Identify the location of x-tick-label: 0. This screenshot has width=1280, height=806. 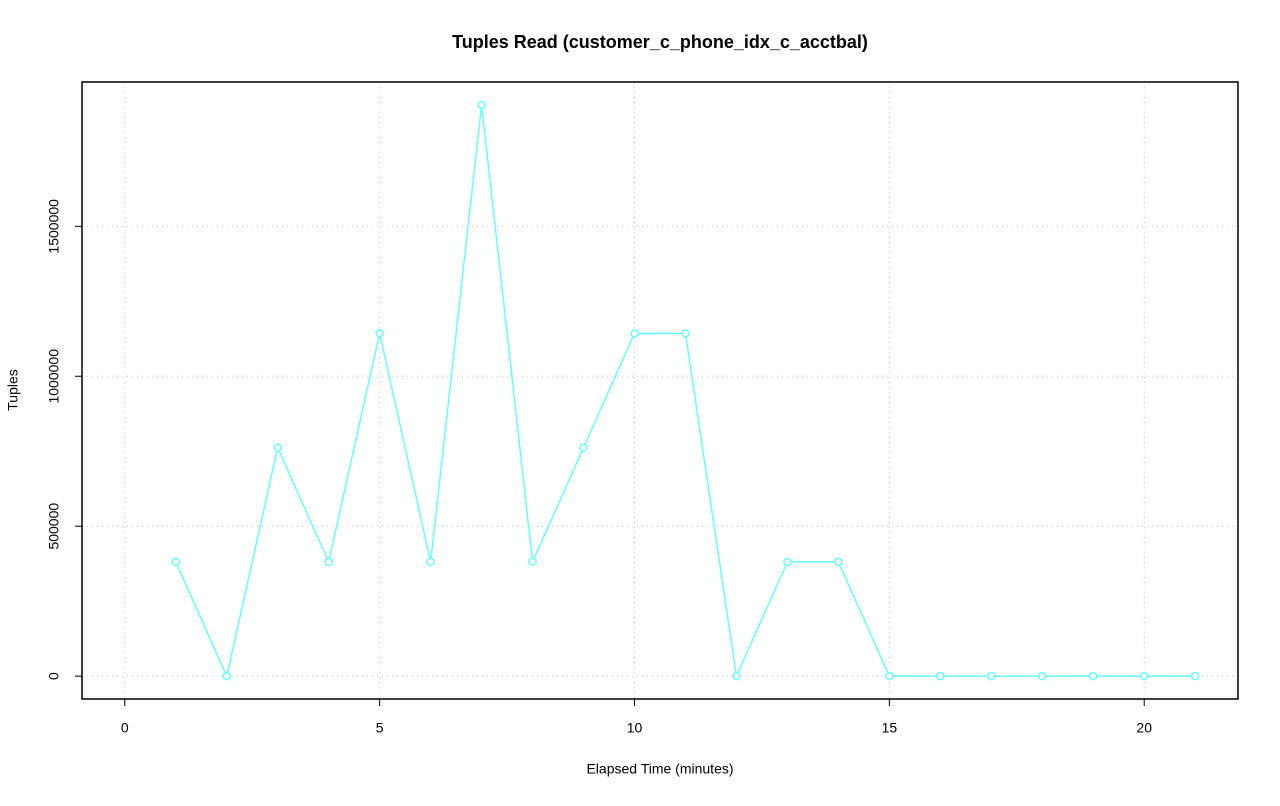
(125, 728).